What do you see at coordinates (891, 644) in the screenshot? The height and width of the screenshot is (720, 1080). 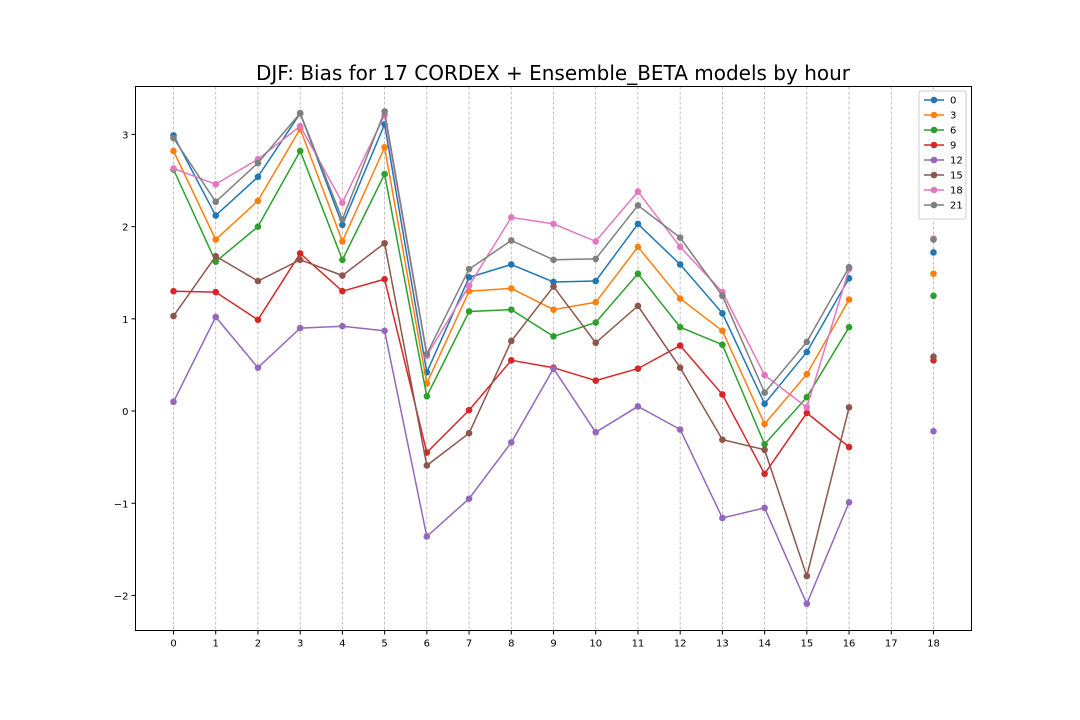 I see `x-tick-label: 17` at bounding box center [891, 644].